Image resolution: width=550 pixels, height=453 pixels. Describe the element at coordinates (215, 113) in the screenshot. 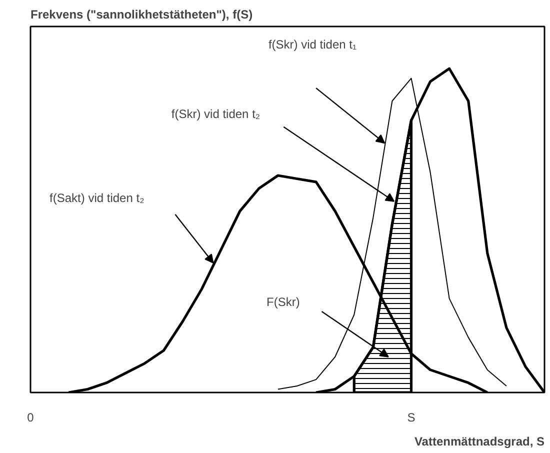

I see `annotation: f(Skr) vid tiden t₂` at that location.